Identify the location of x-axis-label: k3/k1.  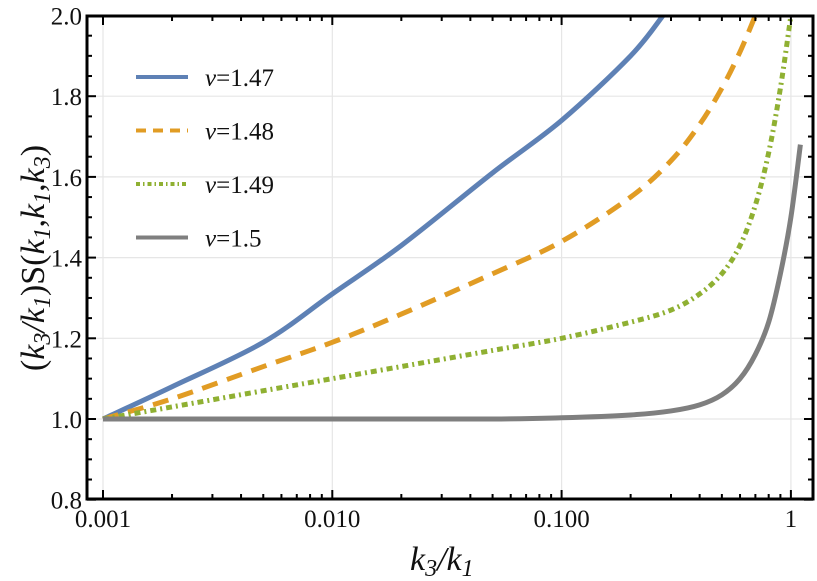
(442, 561).